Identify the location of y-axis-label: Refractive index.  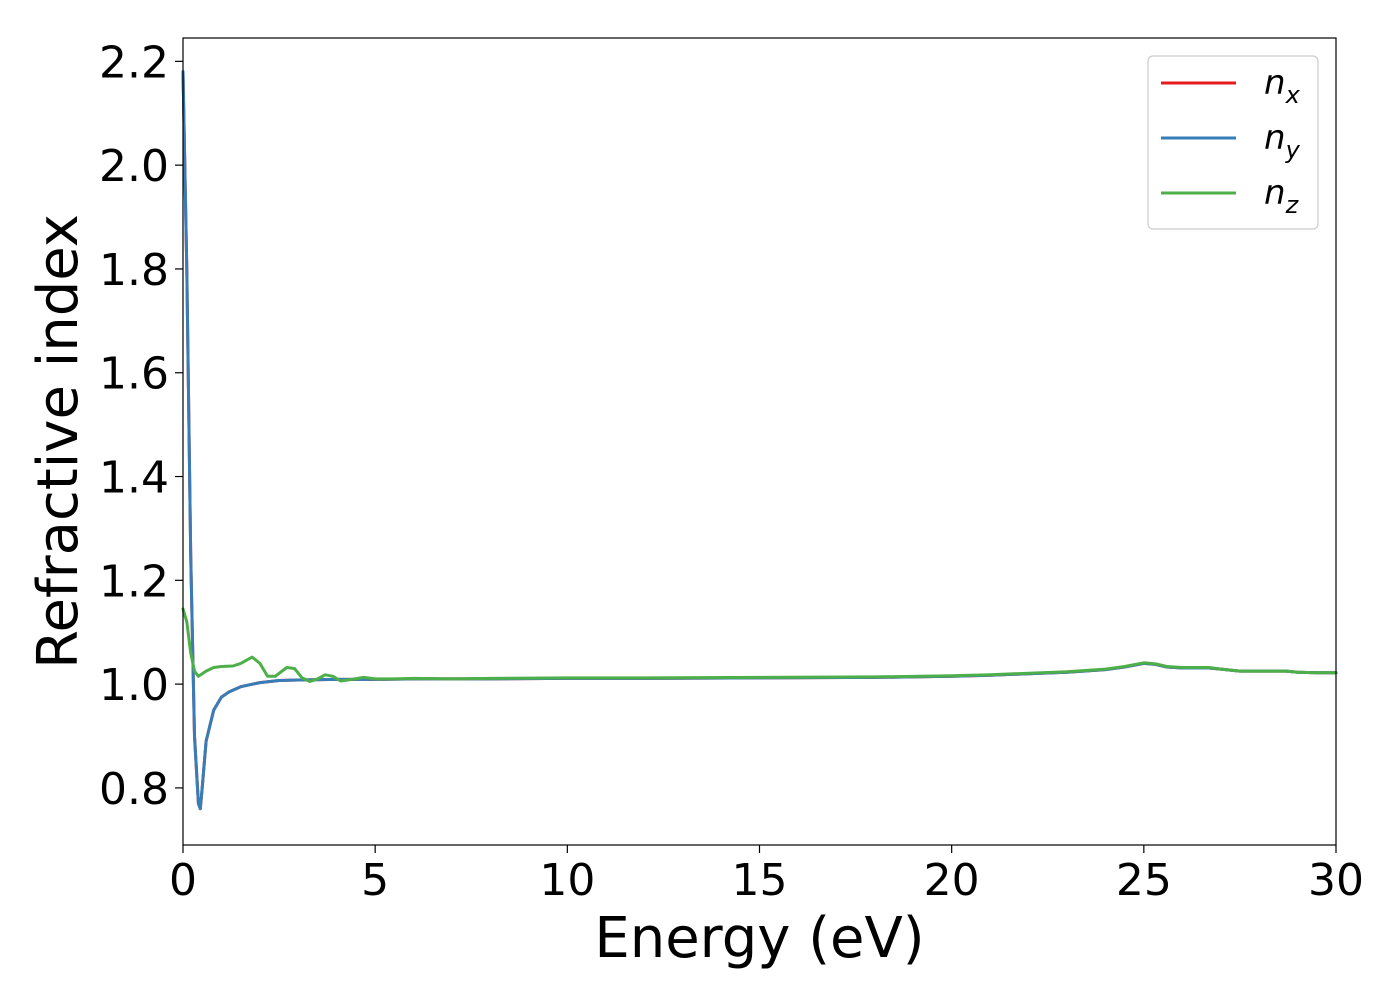
(58, 441).